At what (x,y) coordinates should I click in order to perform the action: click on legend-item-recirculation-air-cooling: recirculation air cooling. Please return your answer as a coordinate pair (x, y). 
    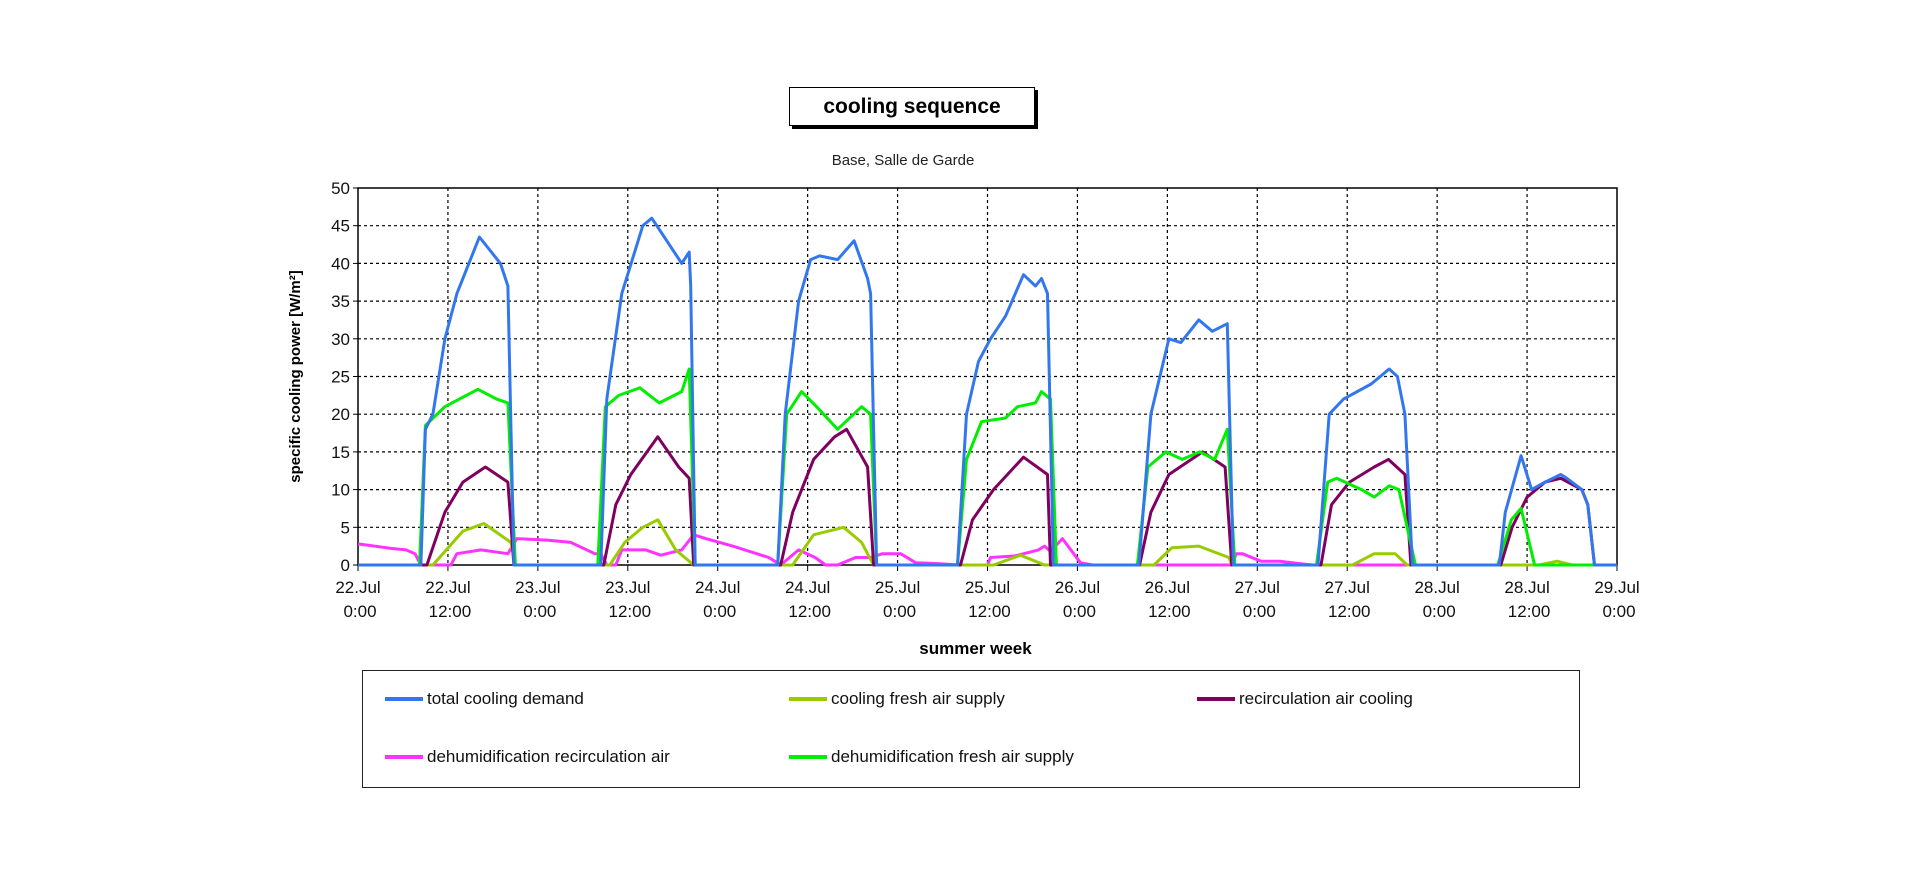
    Looking at the image, I should click on (1305, 699).